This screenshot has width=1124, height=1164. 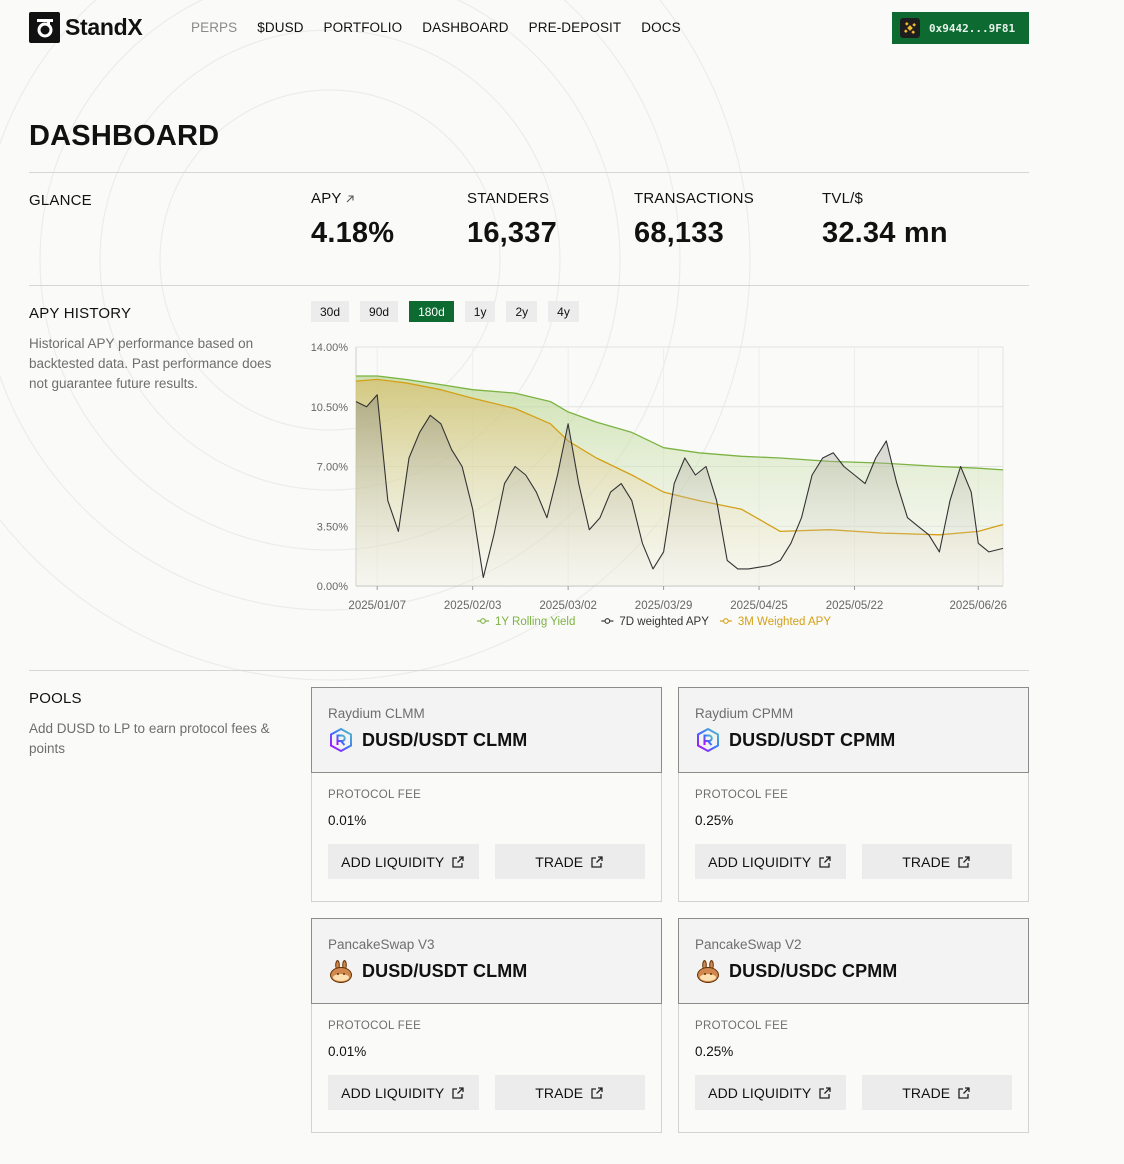 I want to click on series-line, so click(x=679, y=486).